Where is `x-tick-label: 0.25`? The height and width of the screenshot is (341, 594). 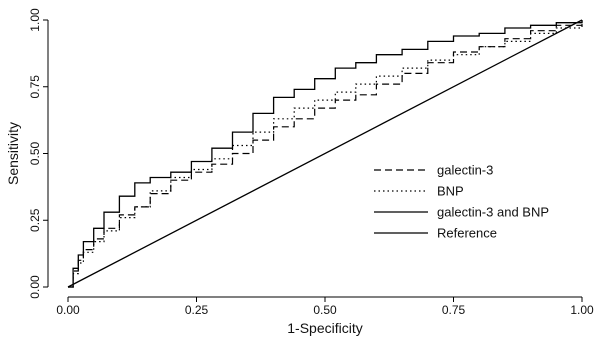 x-tick-label: 0.25 is located at coordinates (197, 310).